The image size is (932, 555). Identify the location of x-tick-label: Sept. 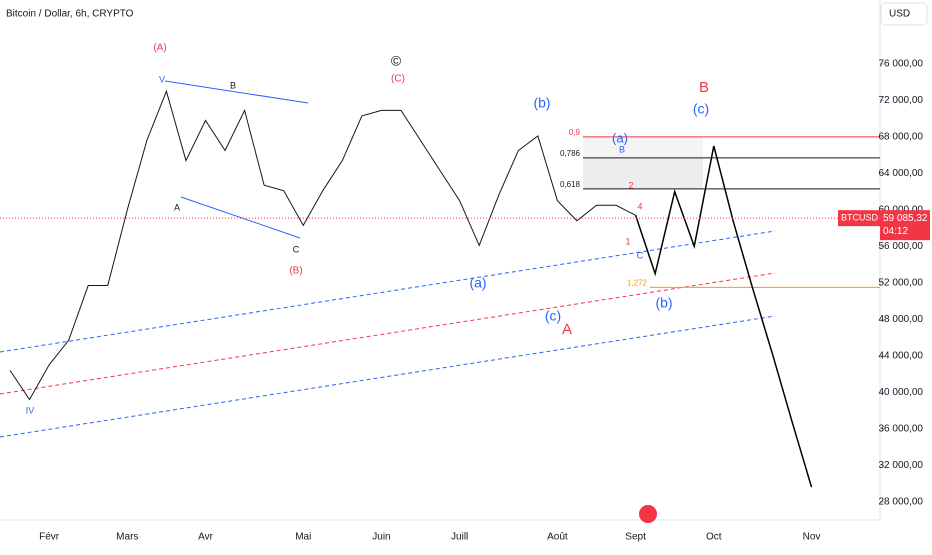
(635, 537).